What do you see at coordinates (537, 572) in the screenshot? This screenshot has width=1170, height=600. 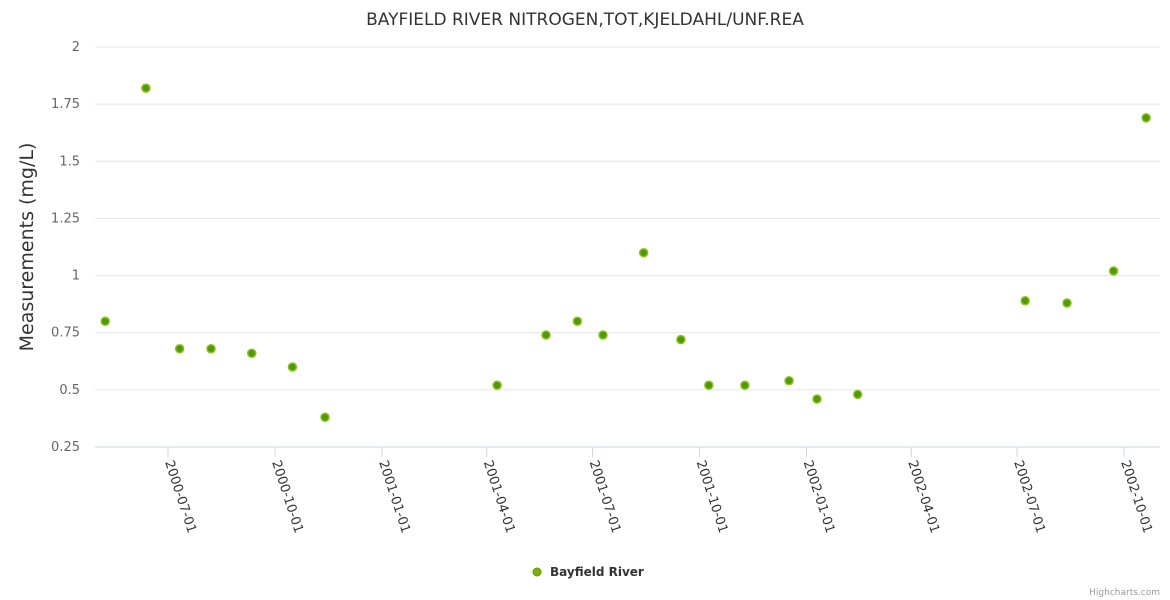 I see `legend-marker` at bounding box center [537, 572].